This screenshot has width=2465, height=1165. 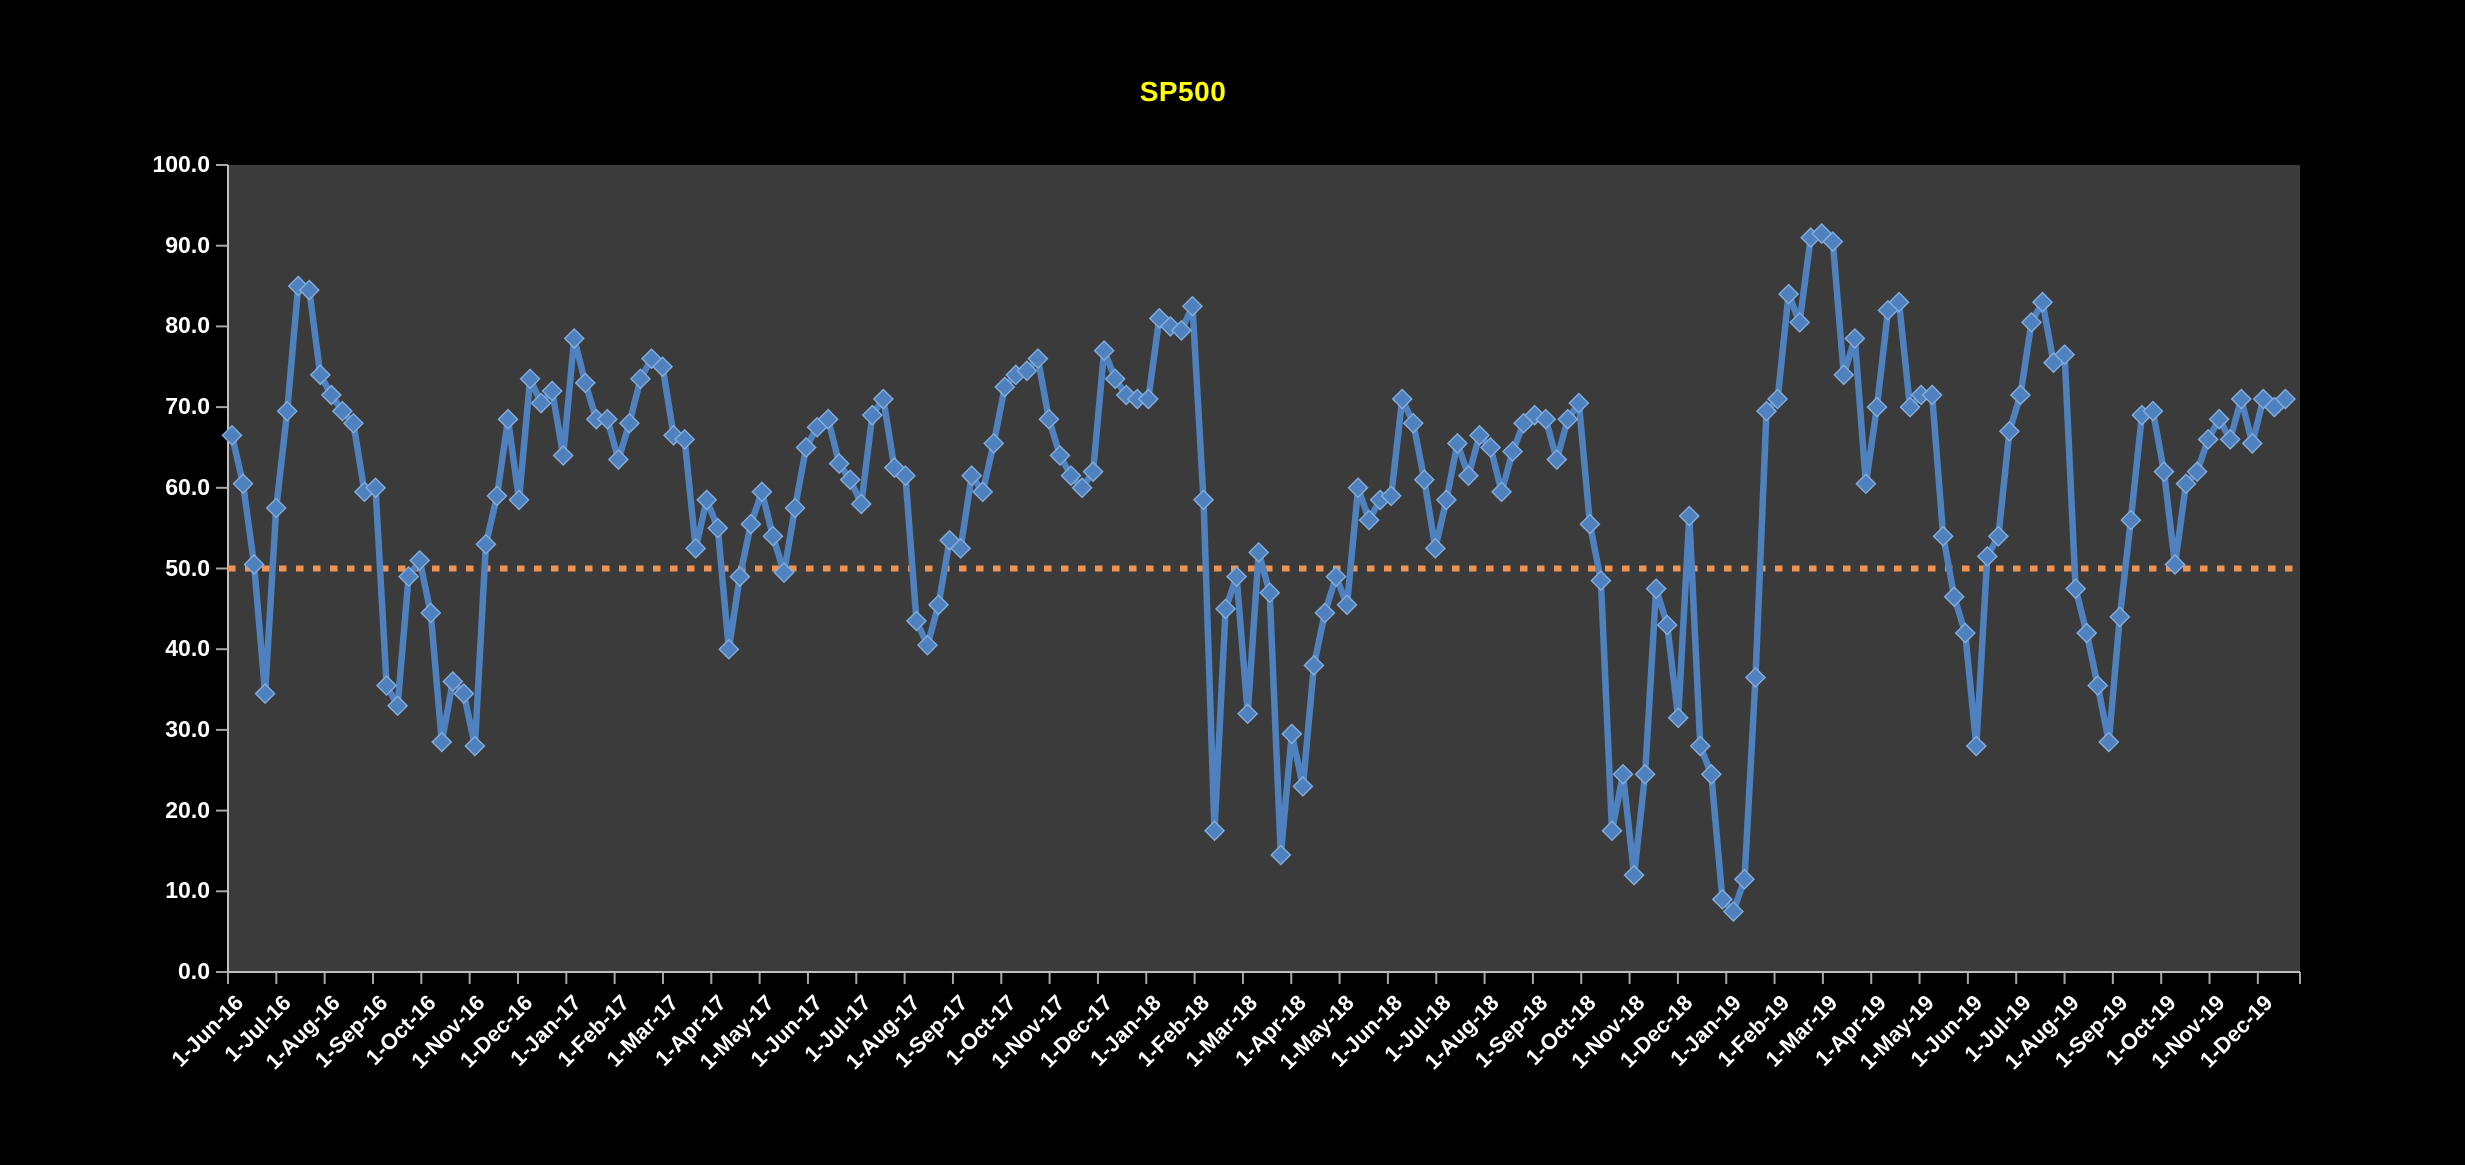 I want to click on y-tick-label: 20.0, so click(x=187, y=809).